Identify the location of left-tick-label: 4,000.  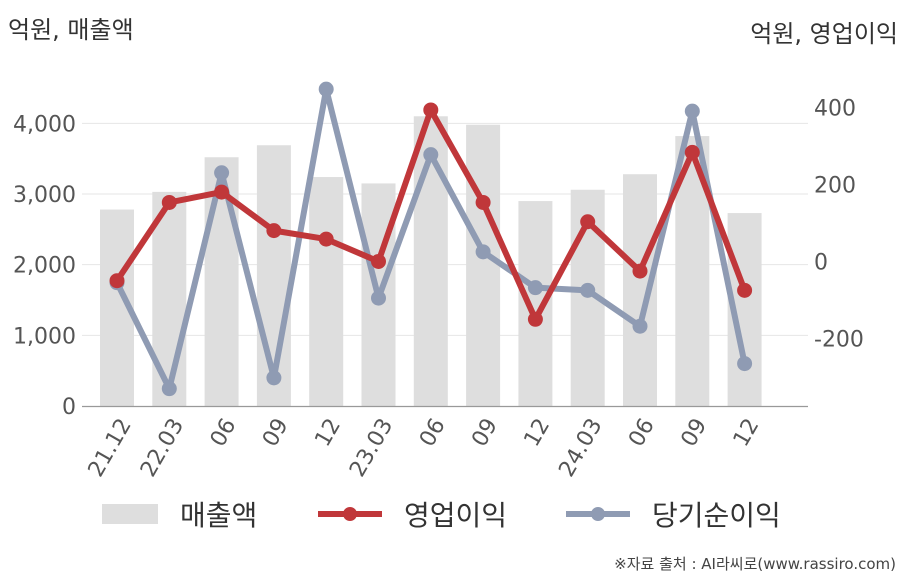
(44, 124).